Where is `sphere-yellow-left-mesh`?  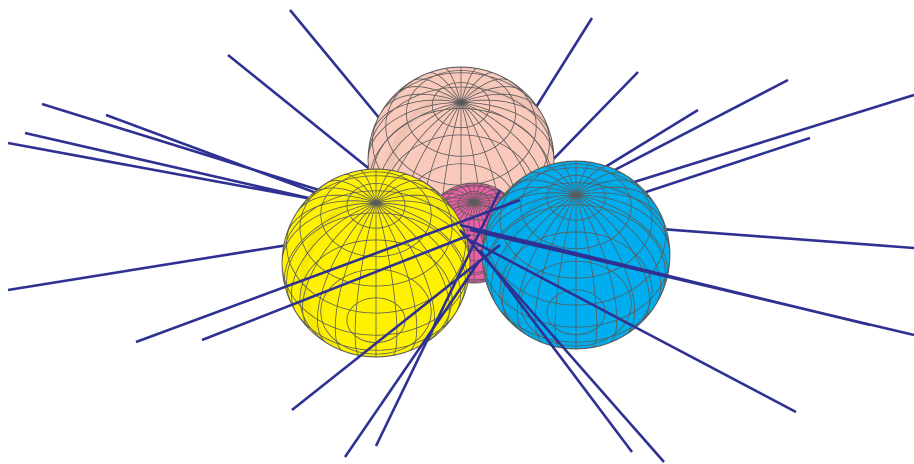
sphere-yellow-left-mesh is located at coordinates (376, 263).